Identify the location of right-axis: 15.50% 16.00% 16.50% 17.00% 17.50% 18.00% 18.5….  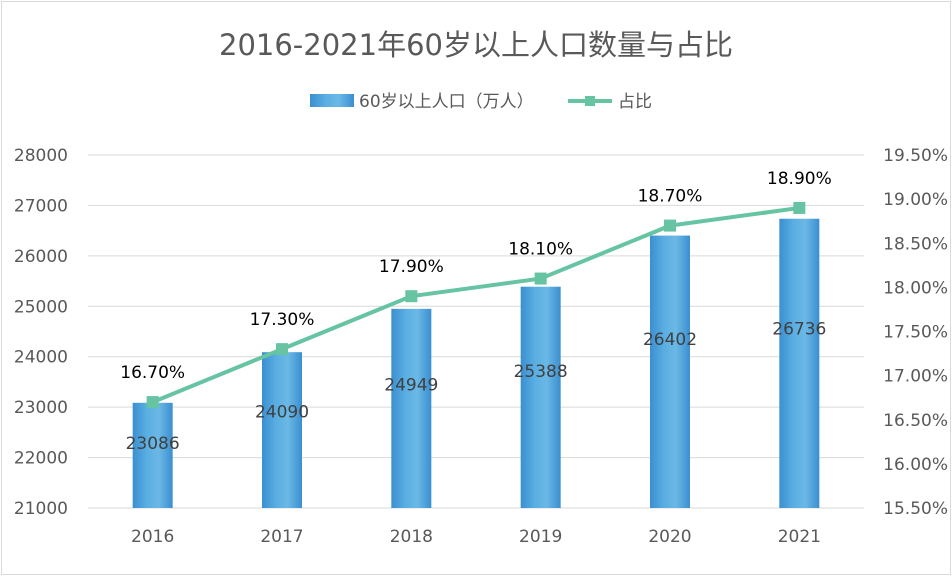
(915, 332).